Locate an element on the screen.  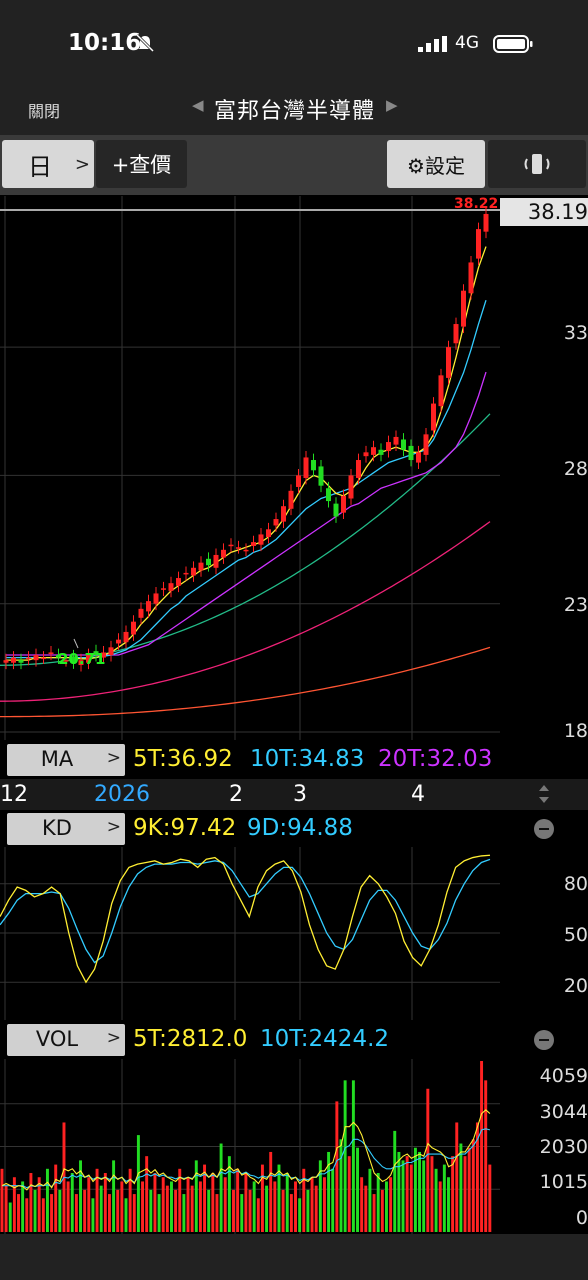
date-axis: 12 2026 2 3 4 is located at coordinates (294, 795).